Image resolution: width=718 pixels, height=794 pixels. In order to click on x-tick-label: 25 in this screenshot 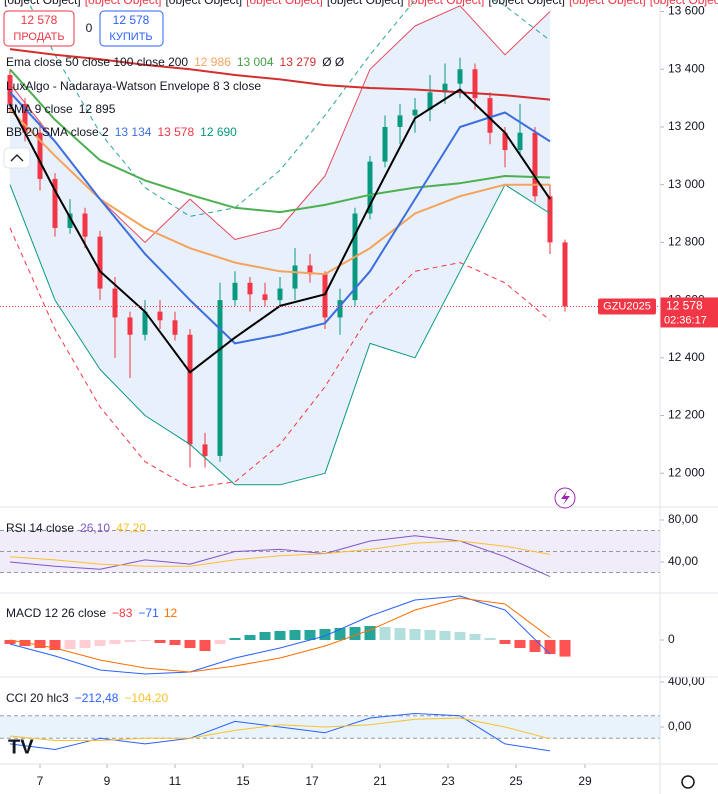, I will do `click(516, 781)`.